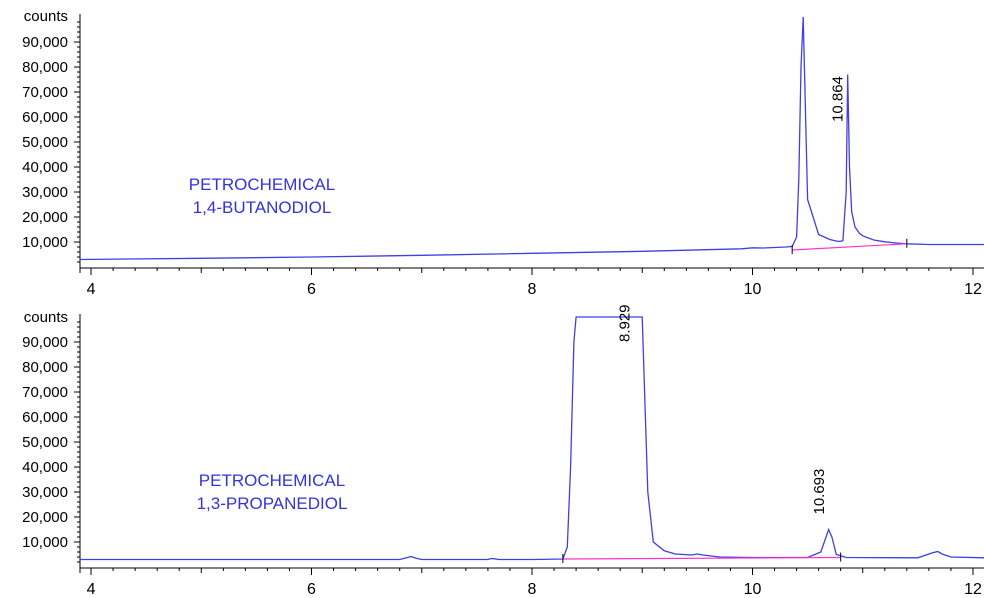  I want to click on sample-annotation-line: 1,3-PROPANEDIOL, so click(272, 503).